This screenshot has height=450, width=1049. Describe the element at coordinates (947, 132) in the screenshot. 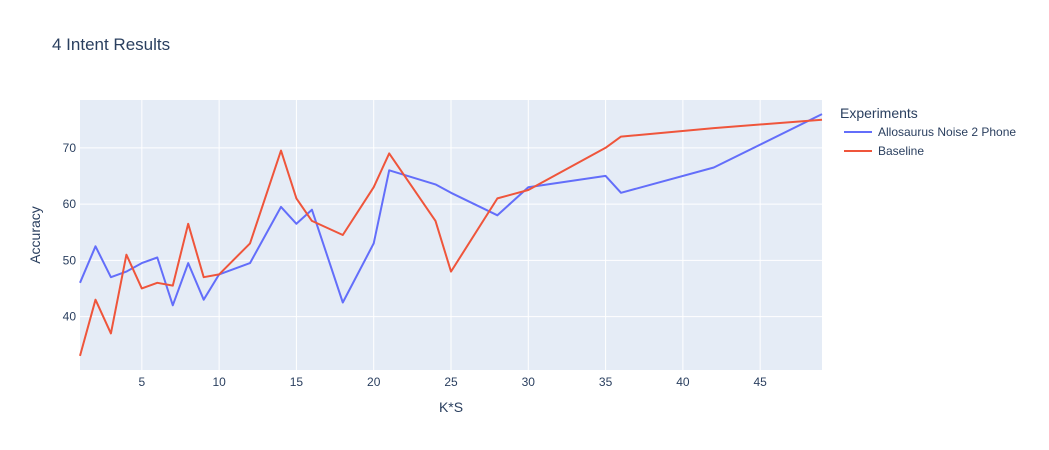

I see `legend-label: Allosaurus Noise 2 Phone` at that location.